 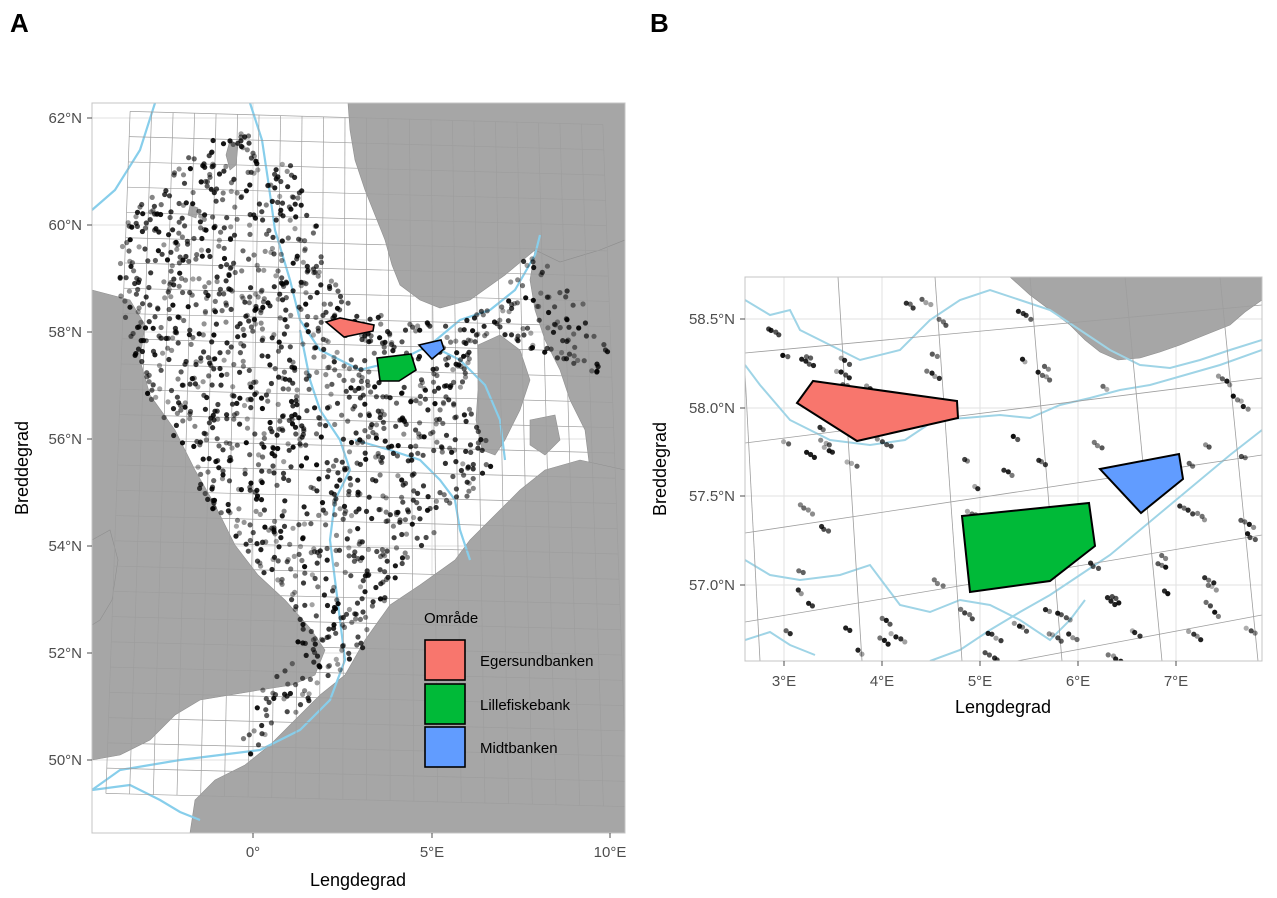 I want to click on land-orkney, so click(x=193, y=211).